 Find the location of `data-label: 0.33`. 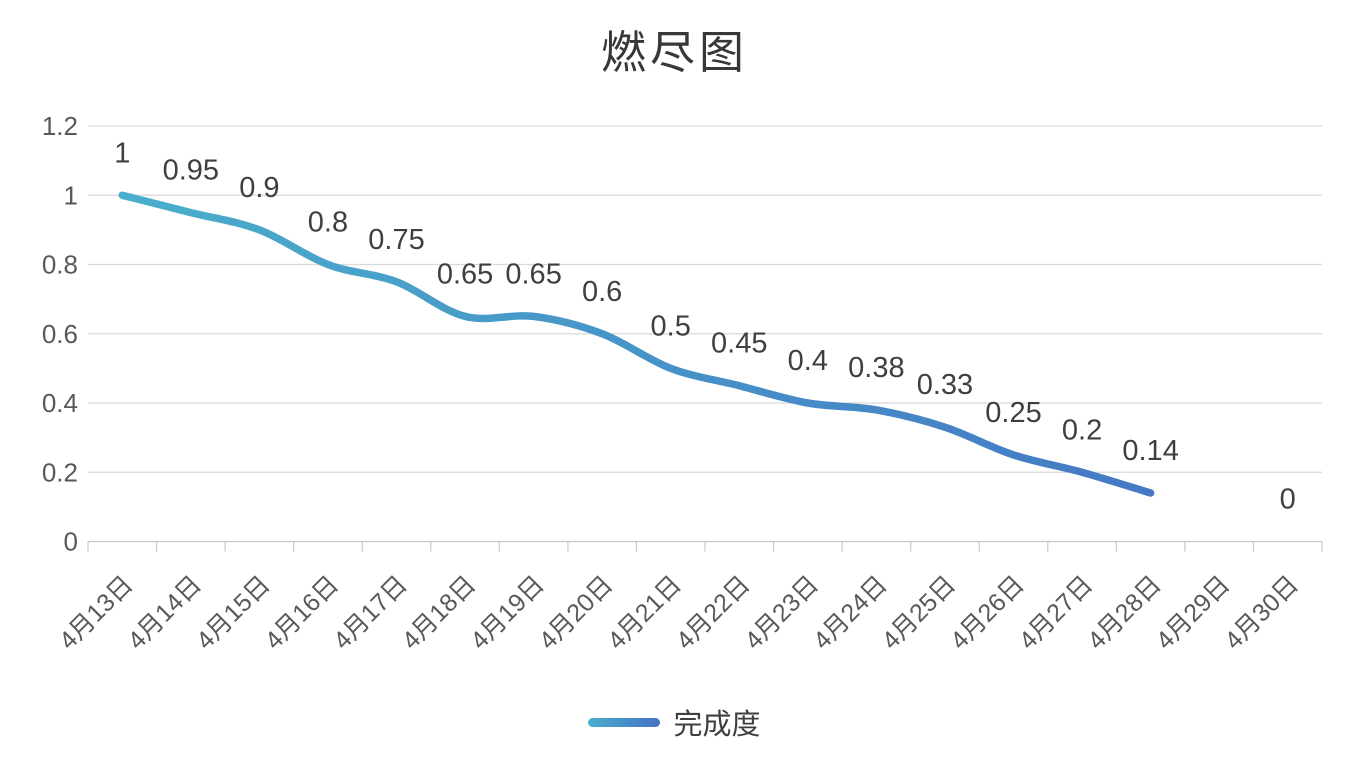

data-label: 0.33 is located at coordinates (945, 385).